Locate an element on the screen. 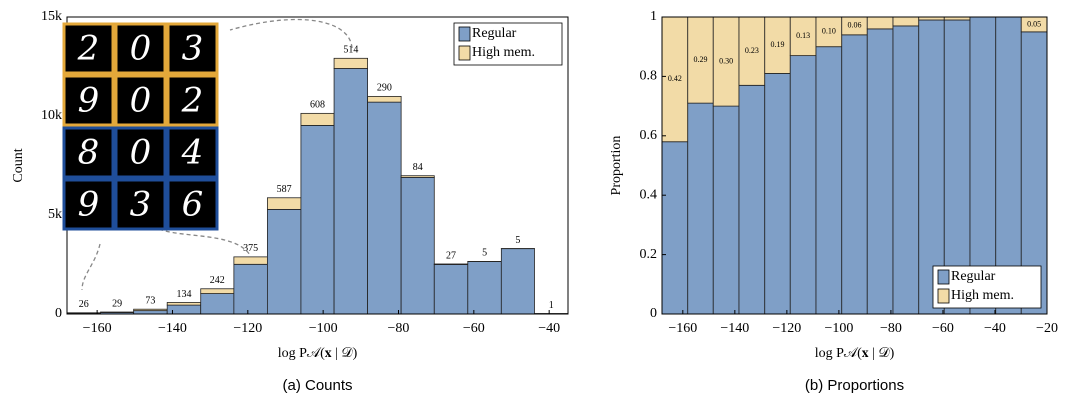 The image size is (1079, 406). data-label: 0.30 is located at coordinates (726, 60).